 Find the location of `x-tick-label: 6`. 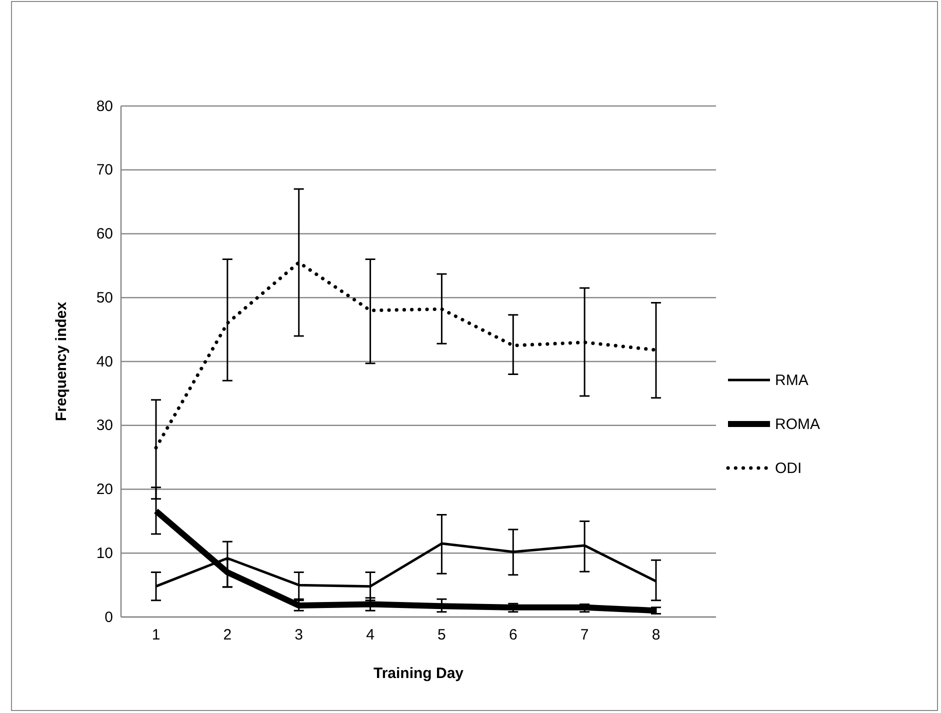

x-tick-label: 6 is located at coordinates (513, 635).